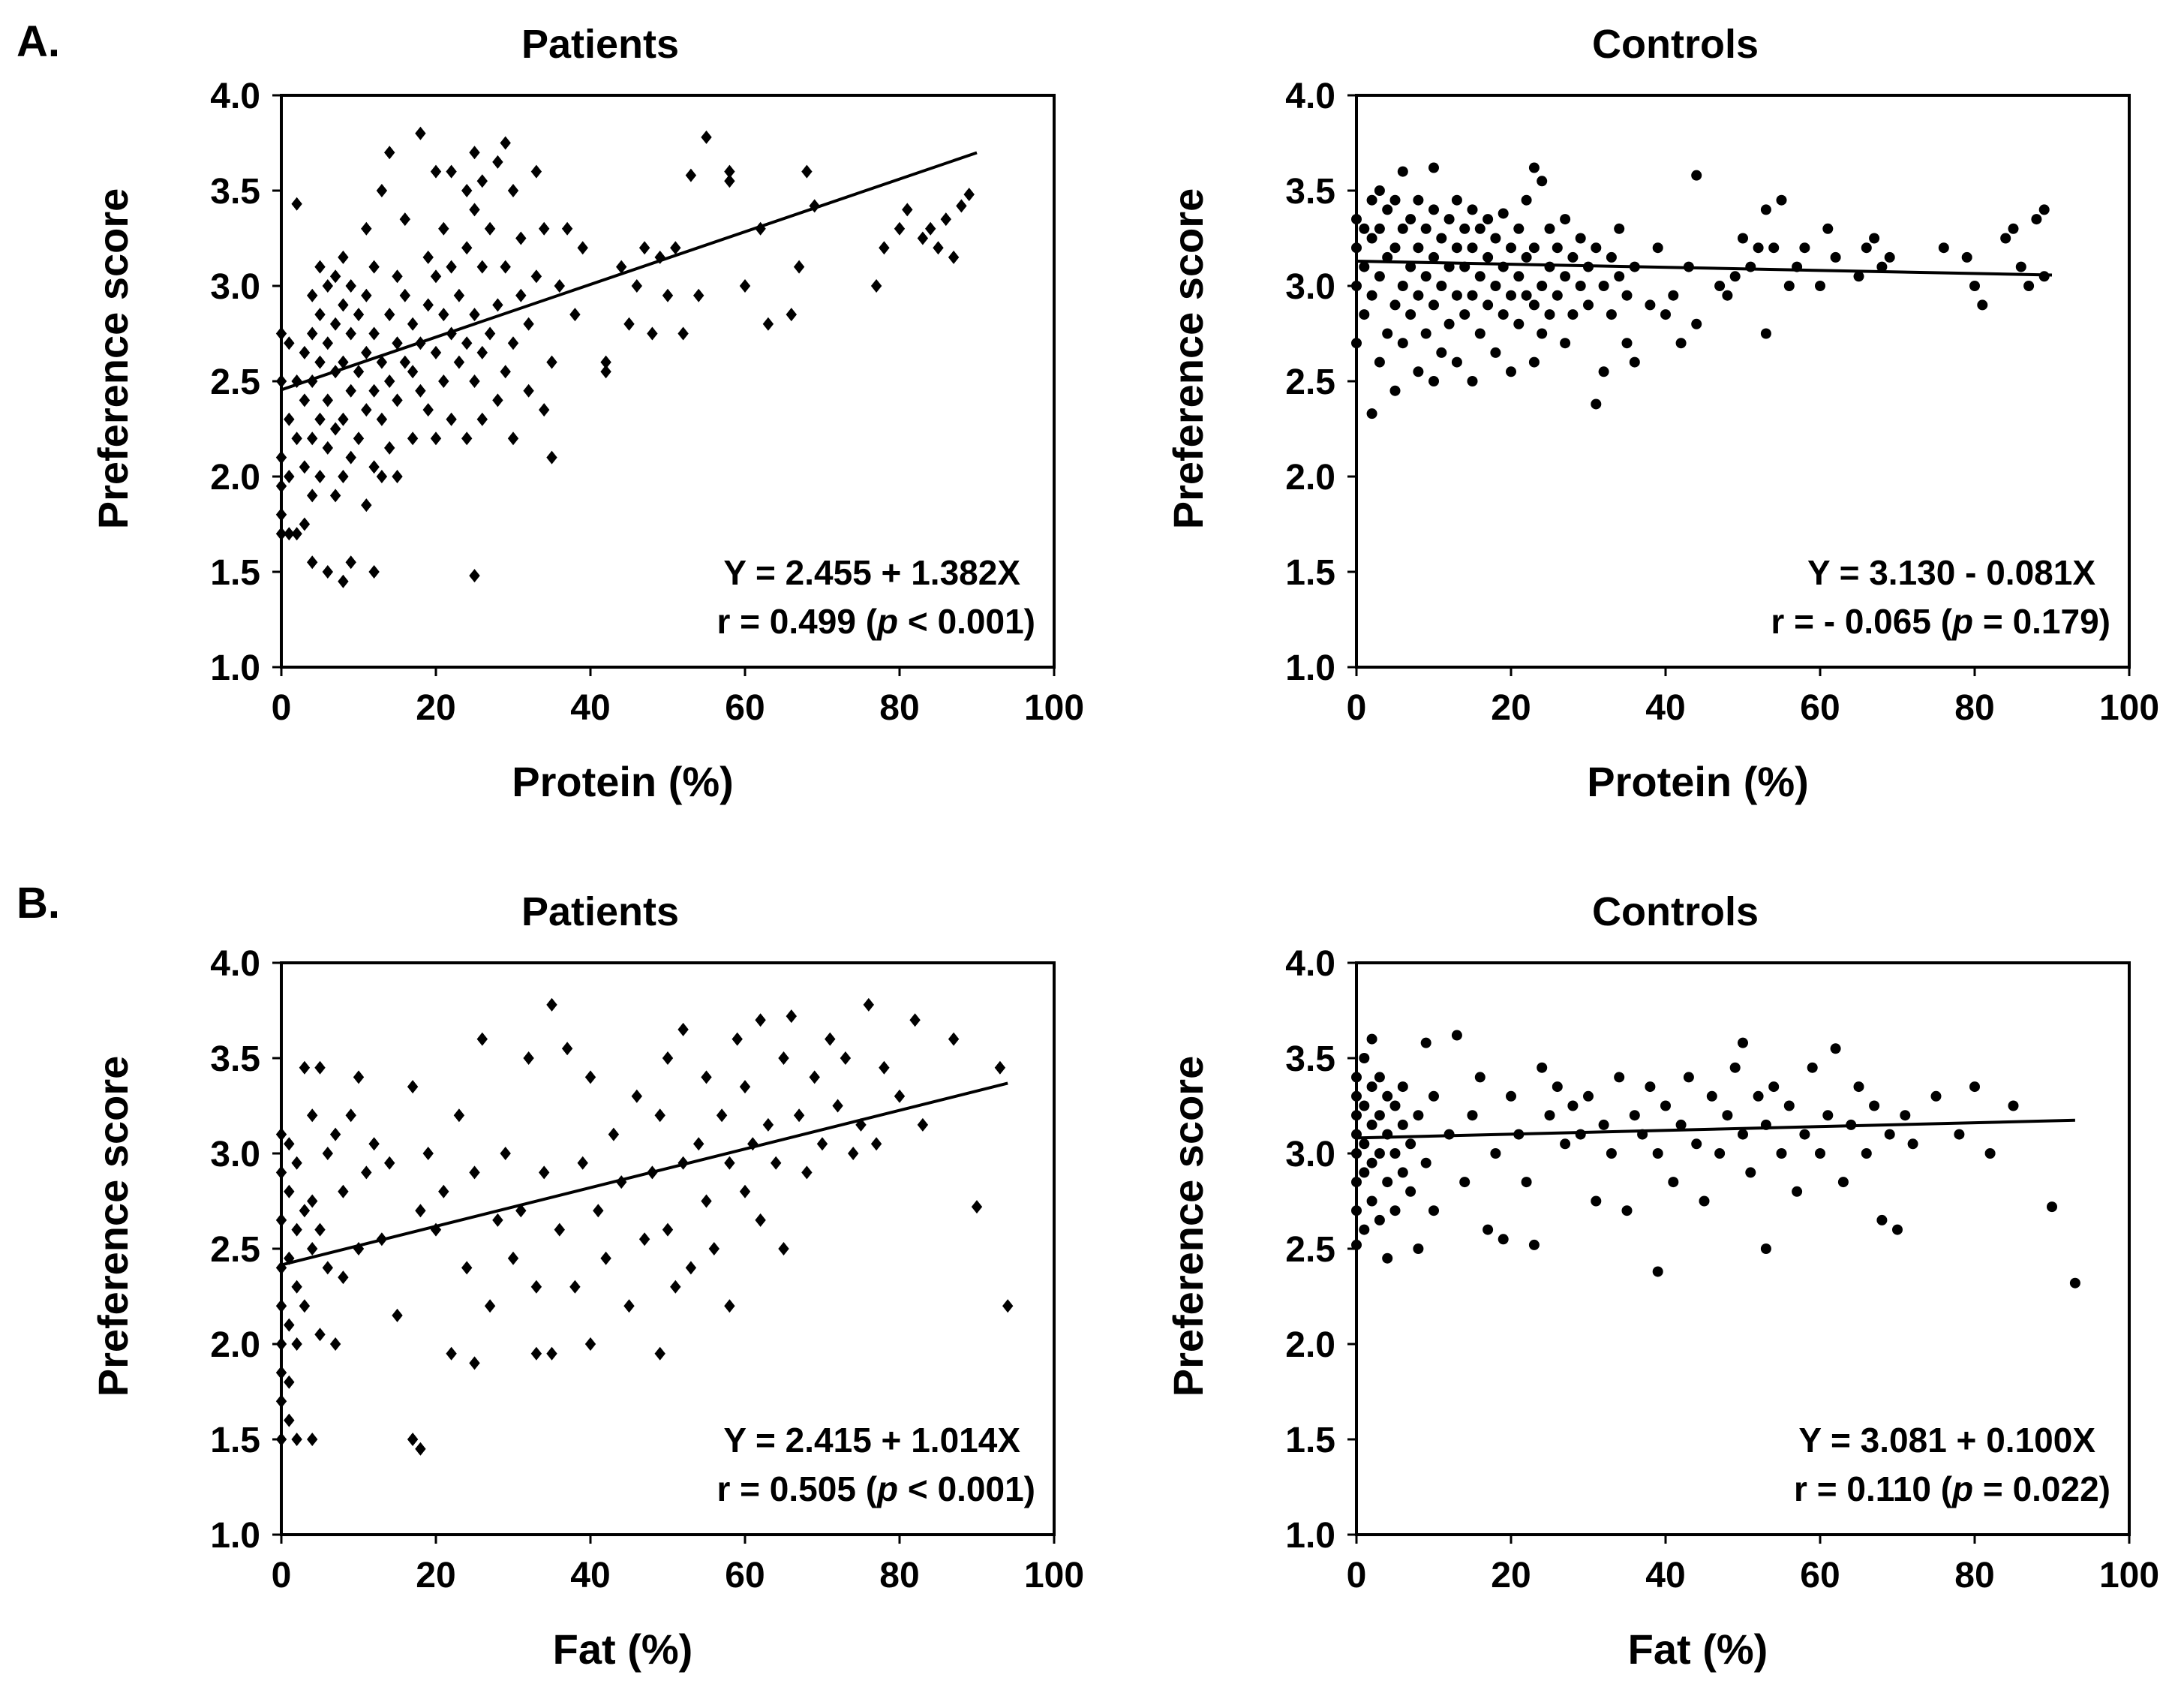  Describe the element at coordinates (282, 708) in the screenshot. I see `x-tick-label: 0` at that location.